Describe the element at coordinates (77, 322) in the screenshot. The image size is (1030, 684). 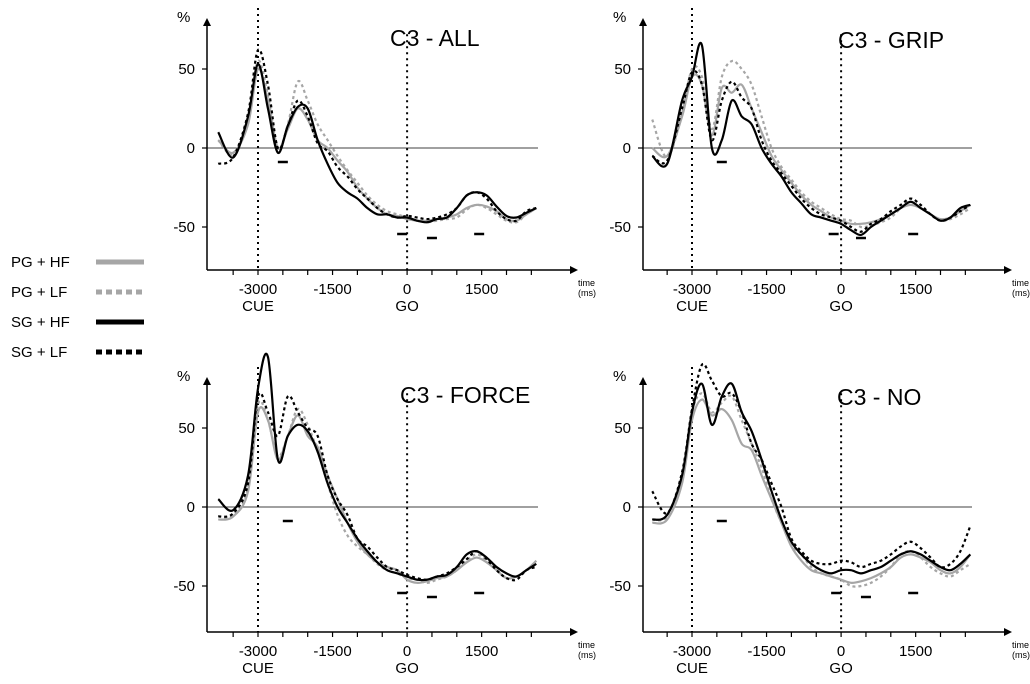
I see `legend-item: SG + HF` at that location.